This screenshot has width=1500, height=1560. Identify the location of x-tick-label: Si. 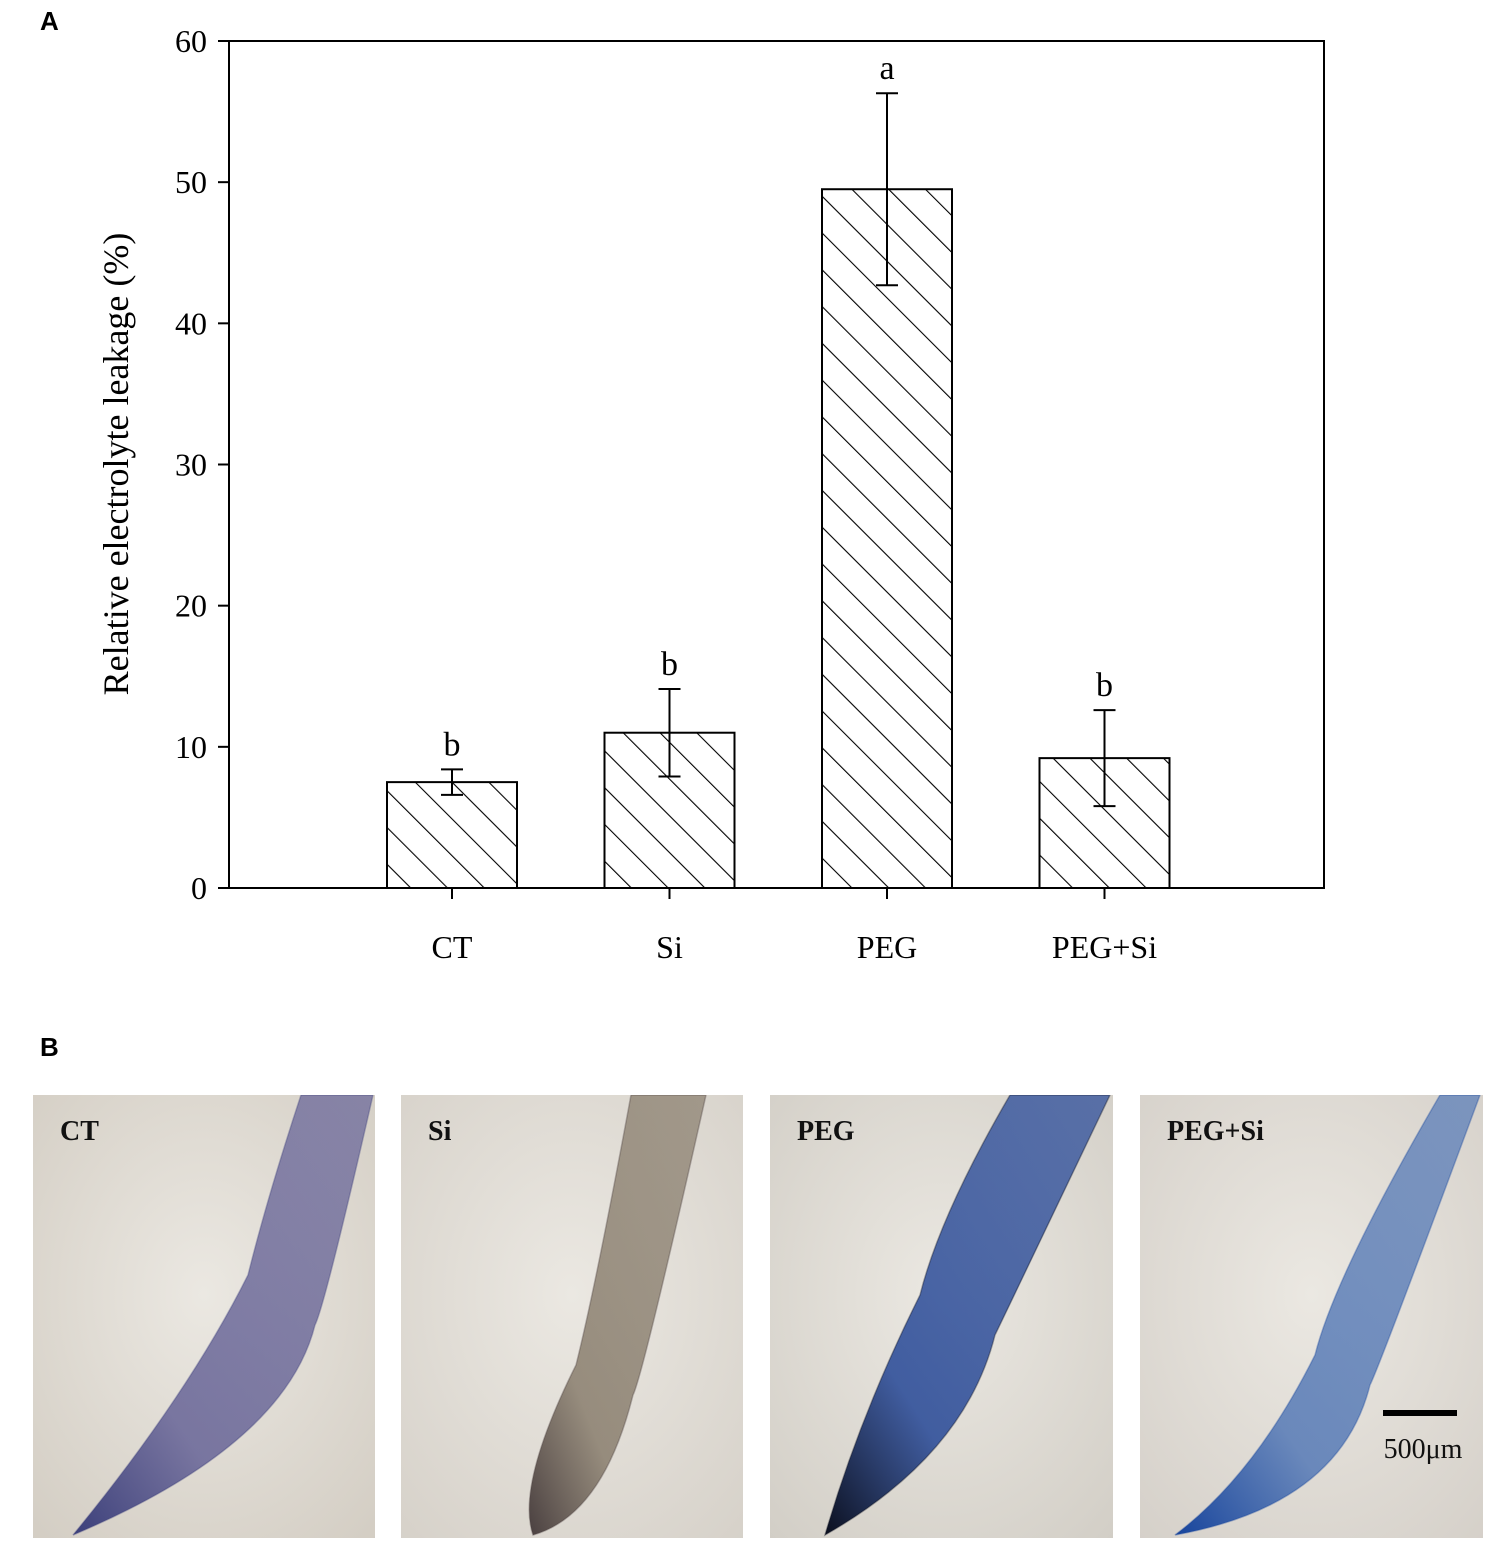
(669, 947).